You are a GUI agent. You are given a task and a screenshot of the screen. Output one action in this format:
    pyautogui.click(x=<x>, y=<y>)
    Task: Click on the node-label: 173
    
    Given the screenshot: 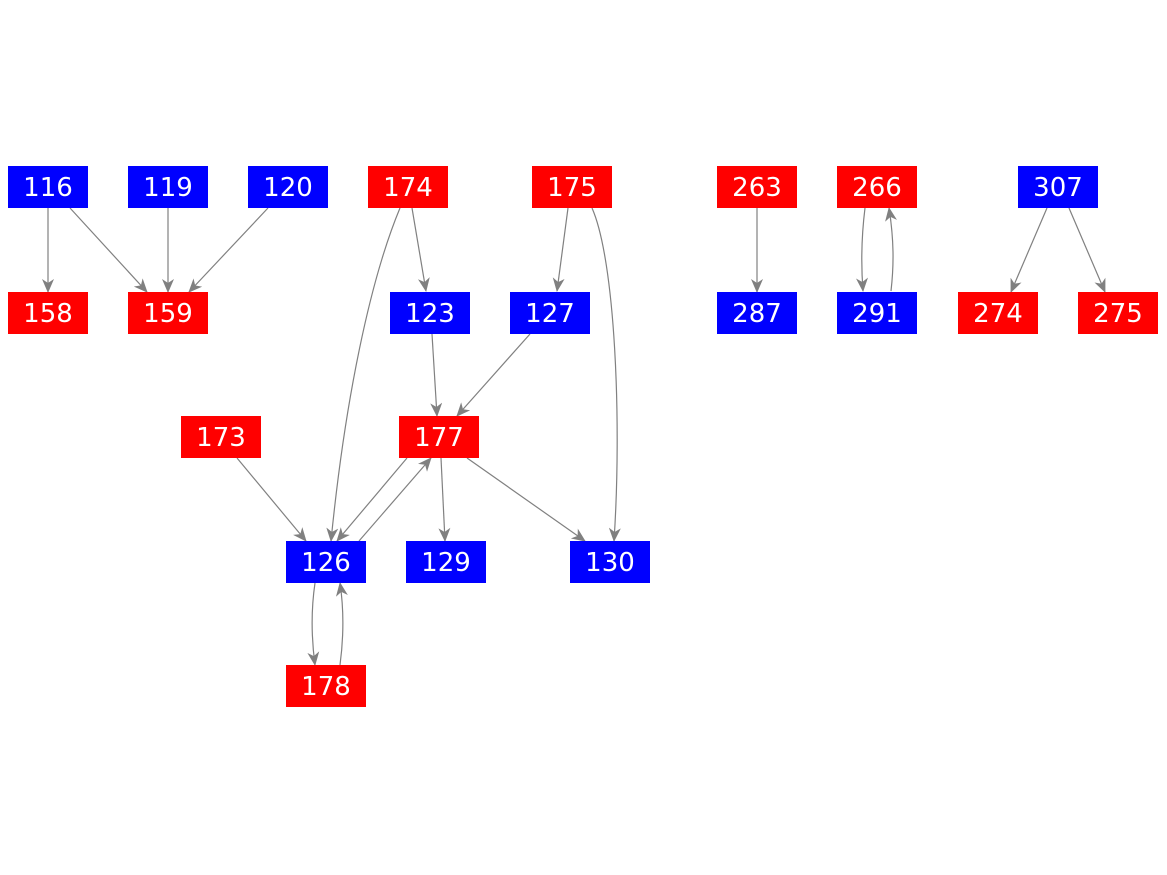 What is the action you would take?
    pyautogui.click(x=221, y=438)
    